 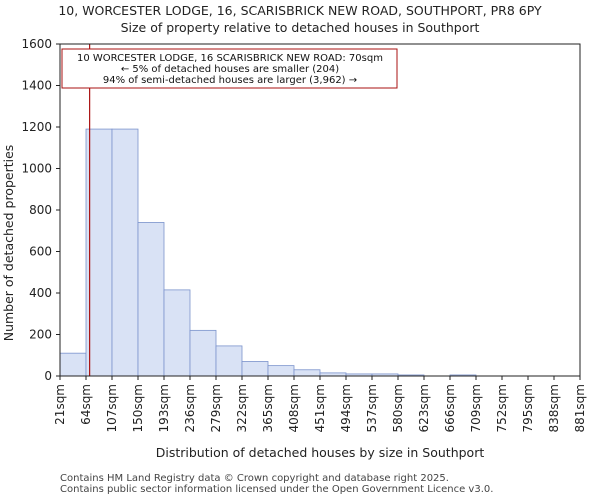 What do you see at coordinates (502, 408) in the screenshot?
I see `x-tick-label: 752sqm` at bounding box center [502, 408].